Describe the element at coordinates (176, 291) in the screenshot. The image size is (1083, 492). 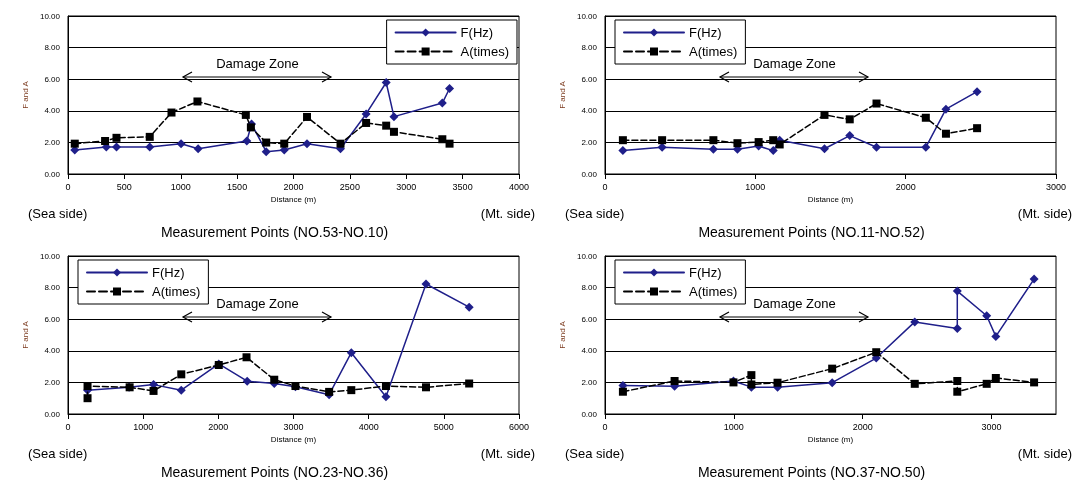
I see `legend-label: A(times)` at that location.